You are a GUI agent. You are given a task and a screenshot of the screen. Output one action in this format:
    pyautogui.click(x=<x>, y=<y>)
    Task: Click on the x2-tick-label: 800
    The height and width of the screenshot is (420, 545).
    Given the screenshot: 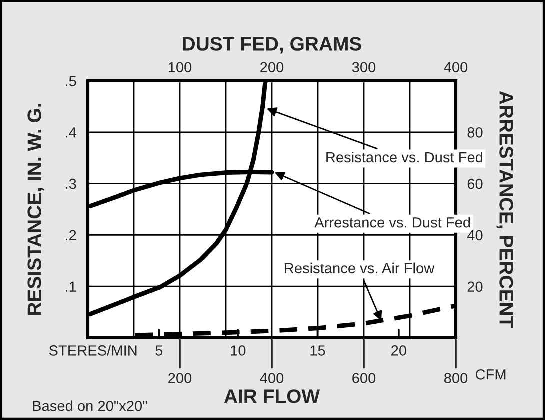 What is the action you would take?
    pyautogui.click(x=456, y=378)
    